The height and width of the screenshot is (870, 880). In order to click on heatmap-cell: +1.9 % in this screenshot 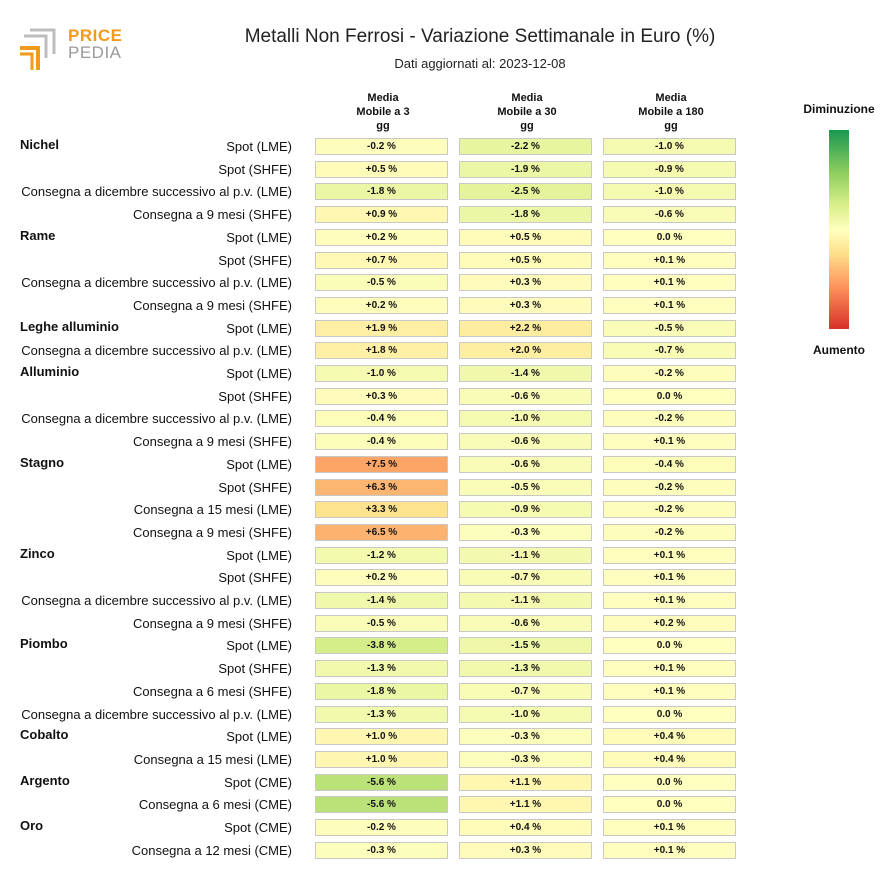, I will do `click(381, 328)`.